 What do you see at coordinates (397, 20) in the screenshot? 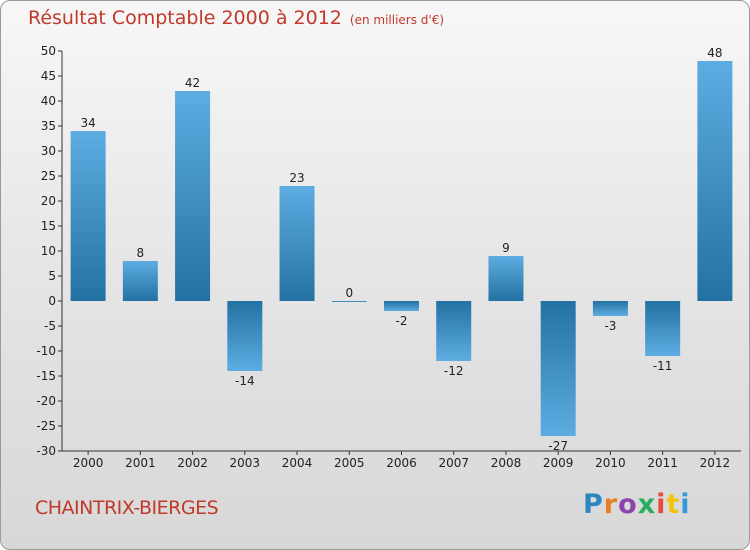
I see `title-unit: (en milliers d'€)` at bounding box center [397, 20].